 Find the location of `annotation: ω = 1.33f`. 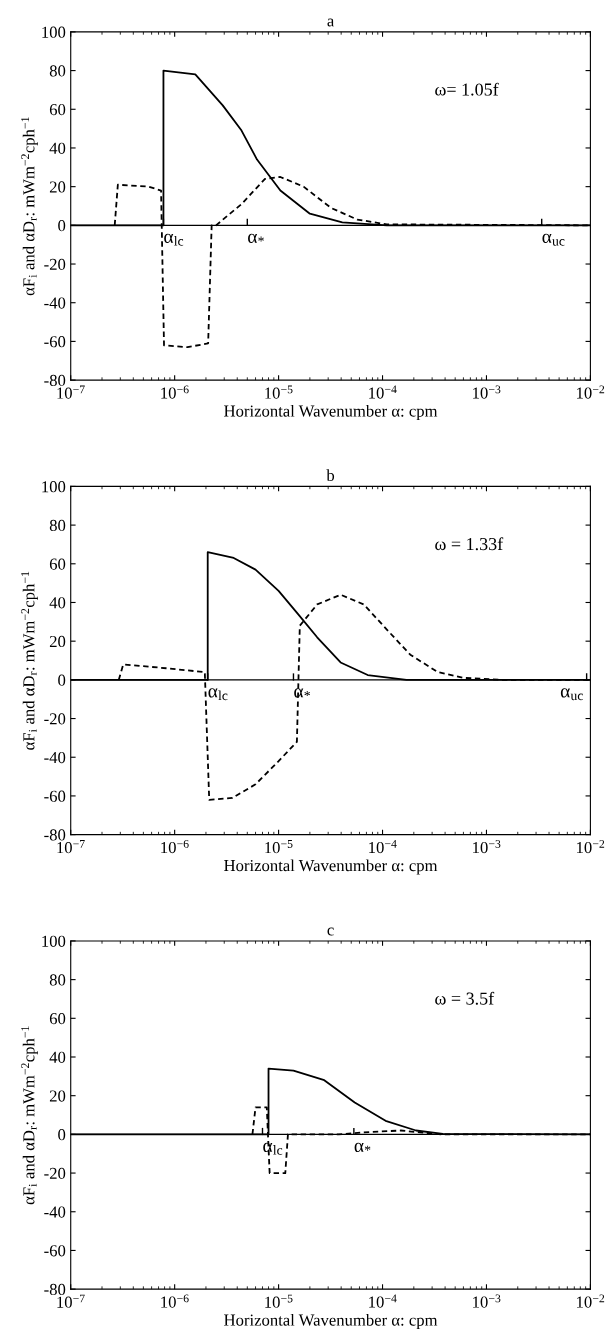

annotation: ω = 1.33f is located at coordinates (469, 544).